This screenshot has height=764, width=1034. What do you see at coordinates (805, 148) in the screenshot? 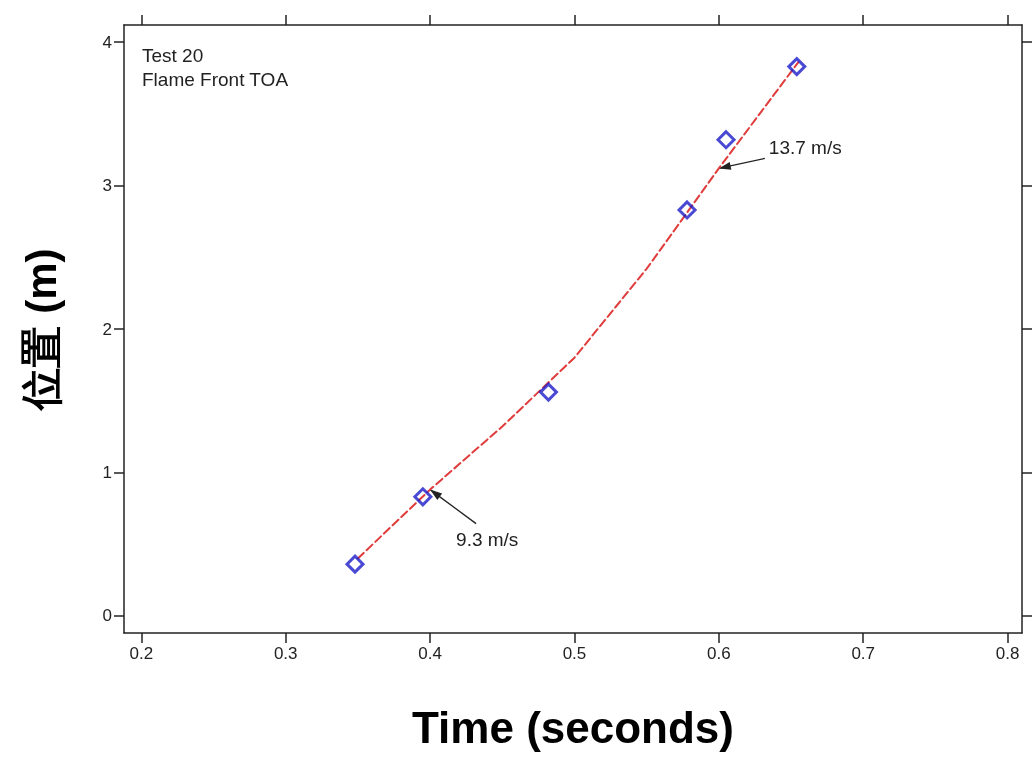
I see `annotation: 13.7 m/s` at bounding box center [805, 148].